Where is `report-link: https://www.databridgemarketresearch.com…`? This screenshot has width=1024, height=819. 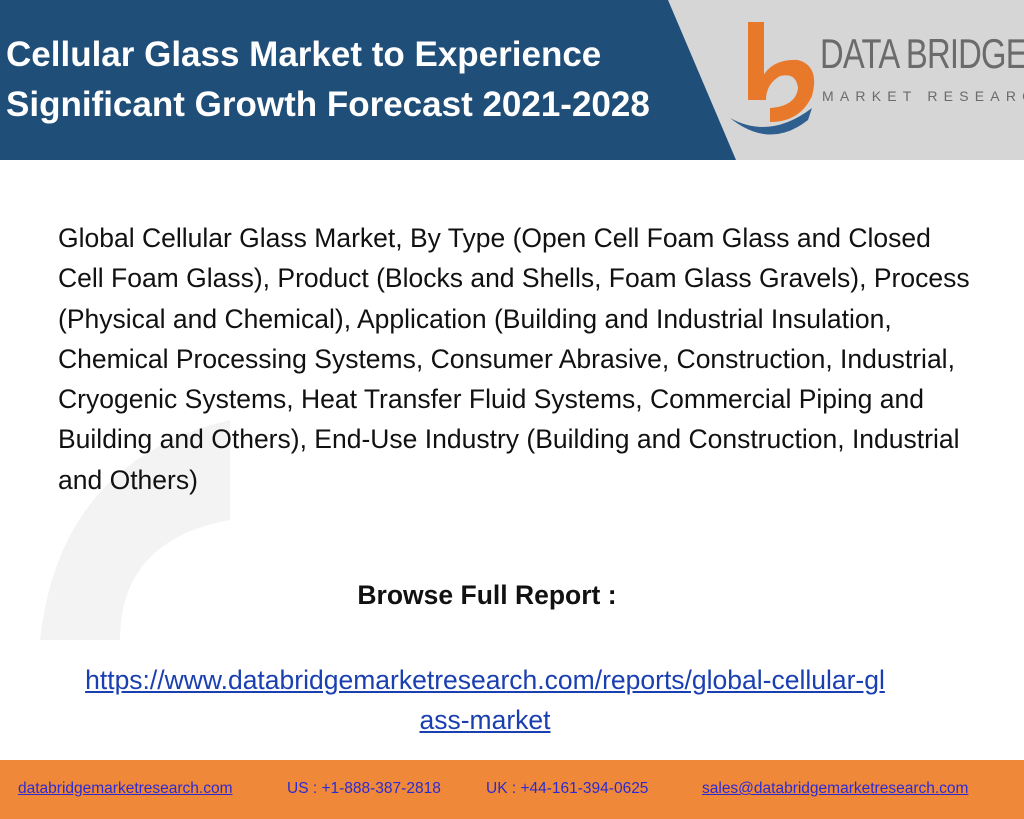 report-link: https://www.databridgemarketresearch.com… is located at coordinates (485, 700).